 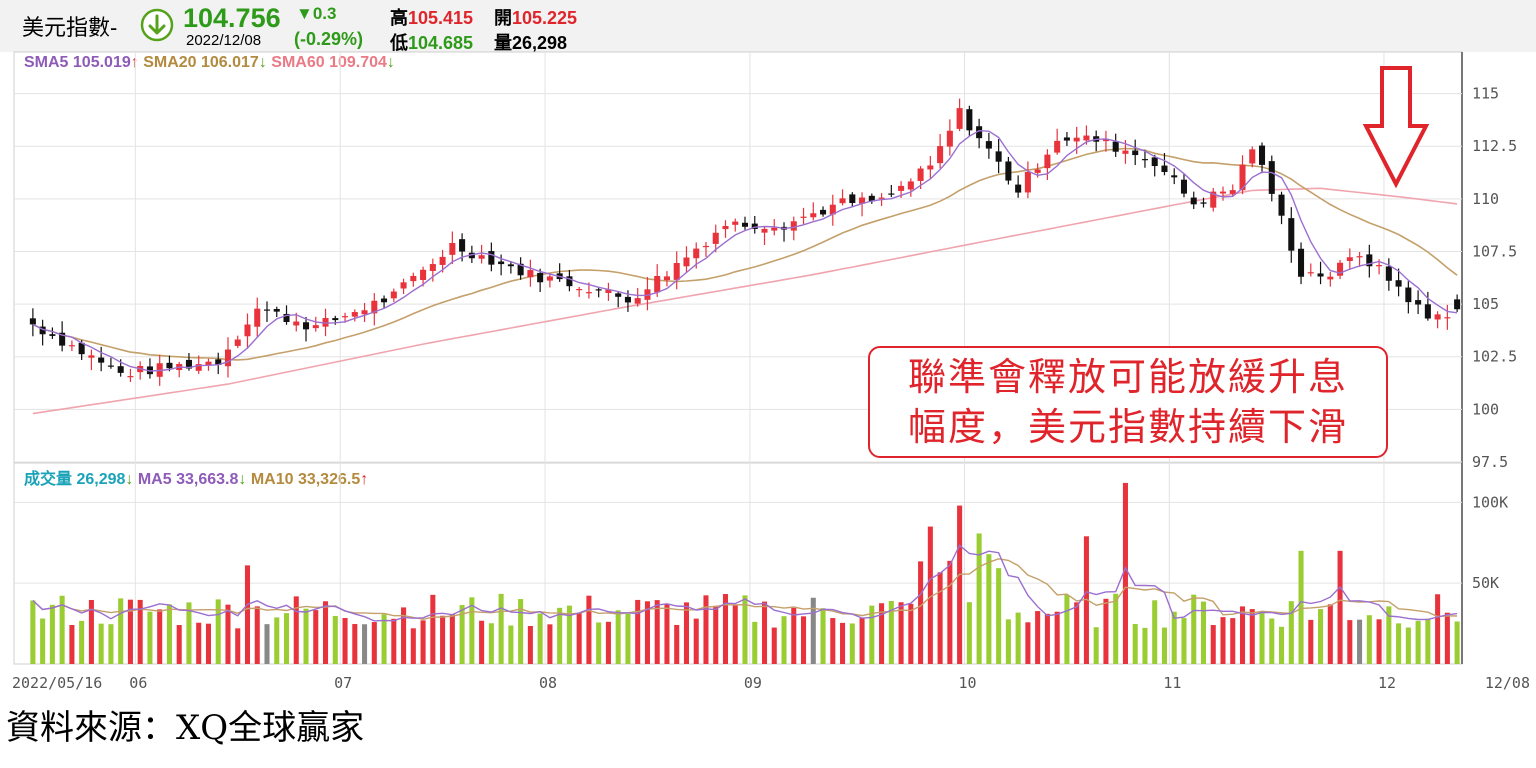 What do you see at coordinates (185, 728) in the screenshot?
I see `source-caption: 資料來源：XQ全球贏家` at bounding box center [185, 728].